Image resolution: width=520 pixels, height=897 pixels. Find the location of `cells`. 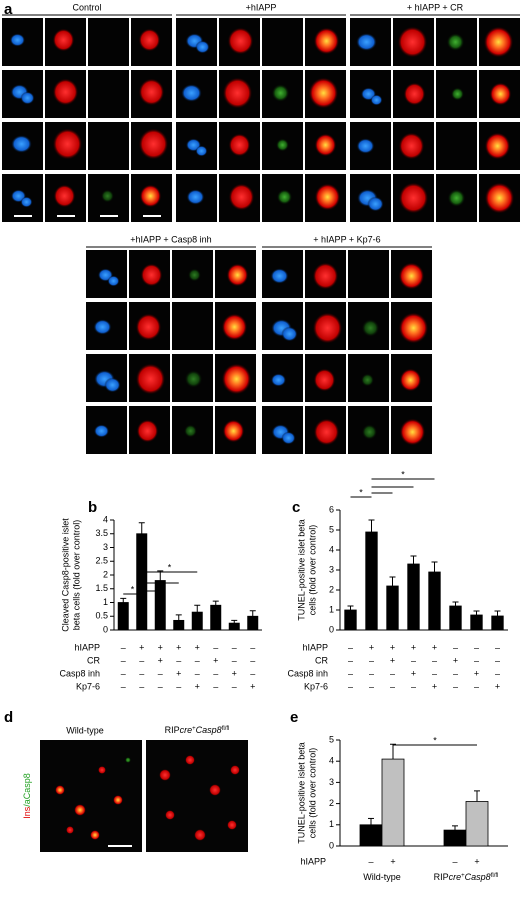

cells is located at coordinates (147, 798).